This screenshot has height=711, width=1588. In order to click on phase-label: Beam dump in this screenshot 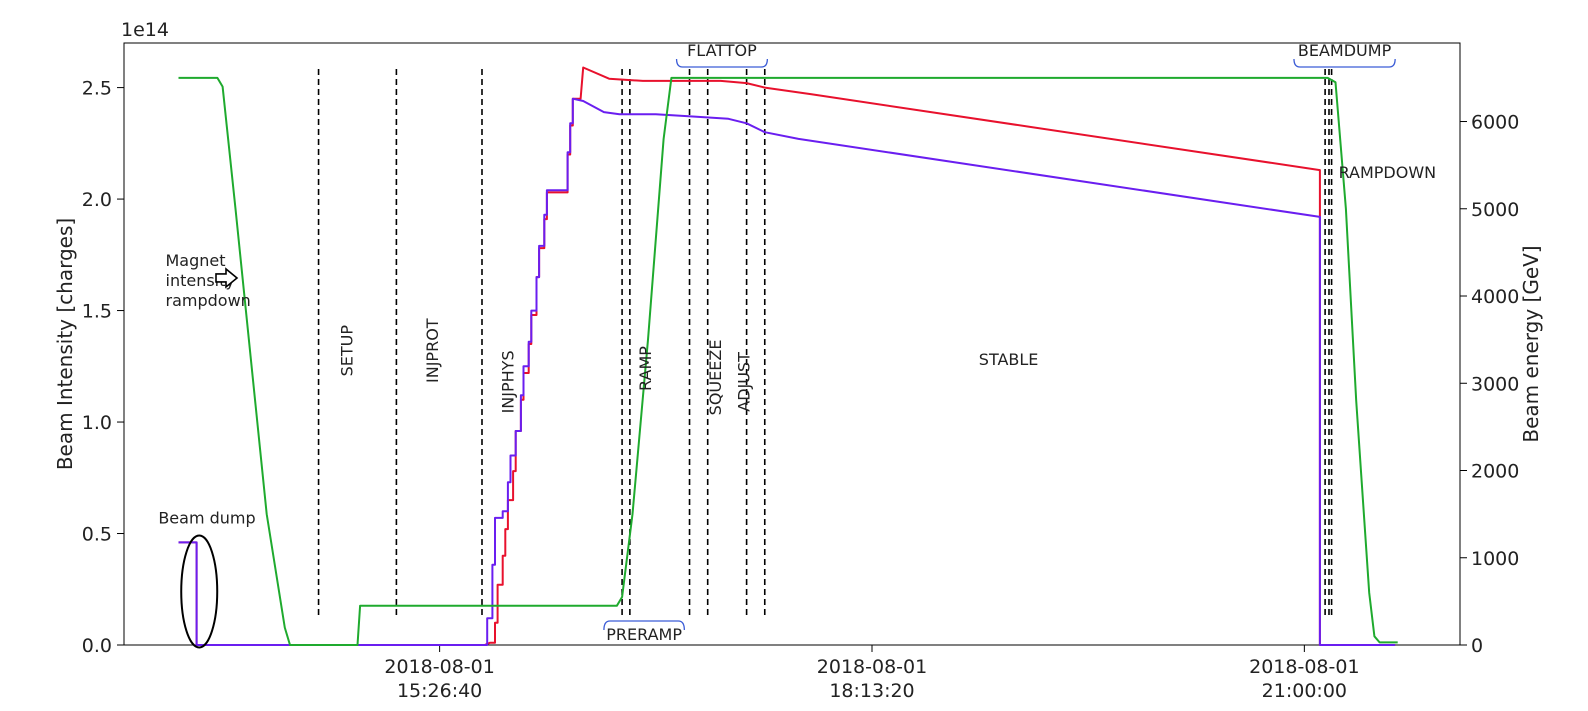, I will do `click(206, 517)`.